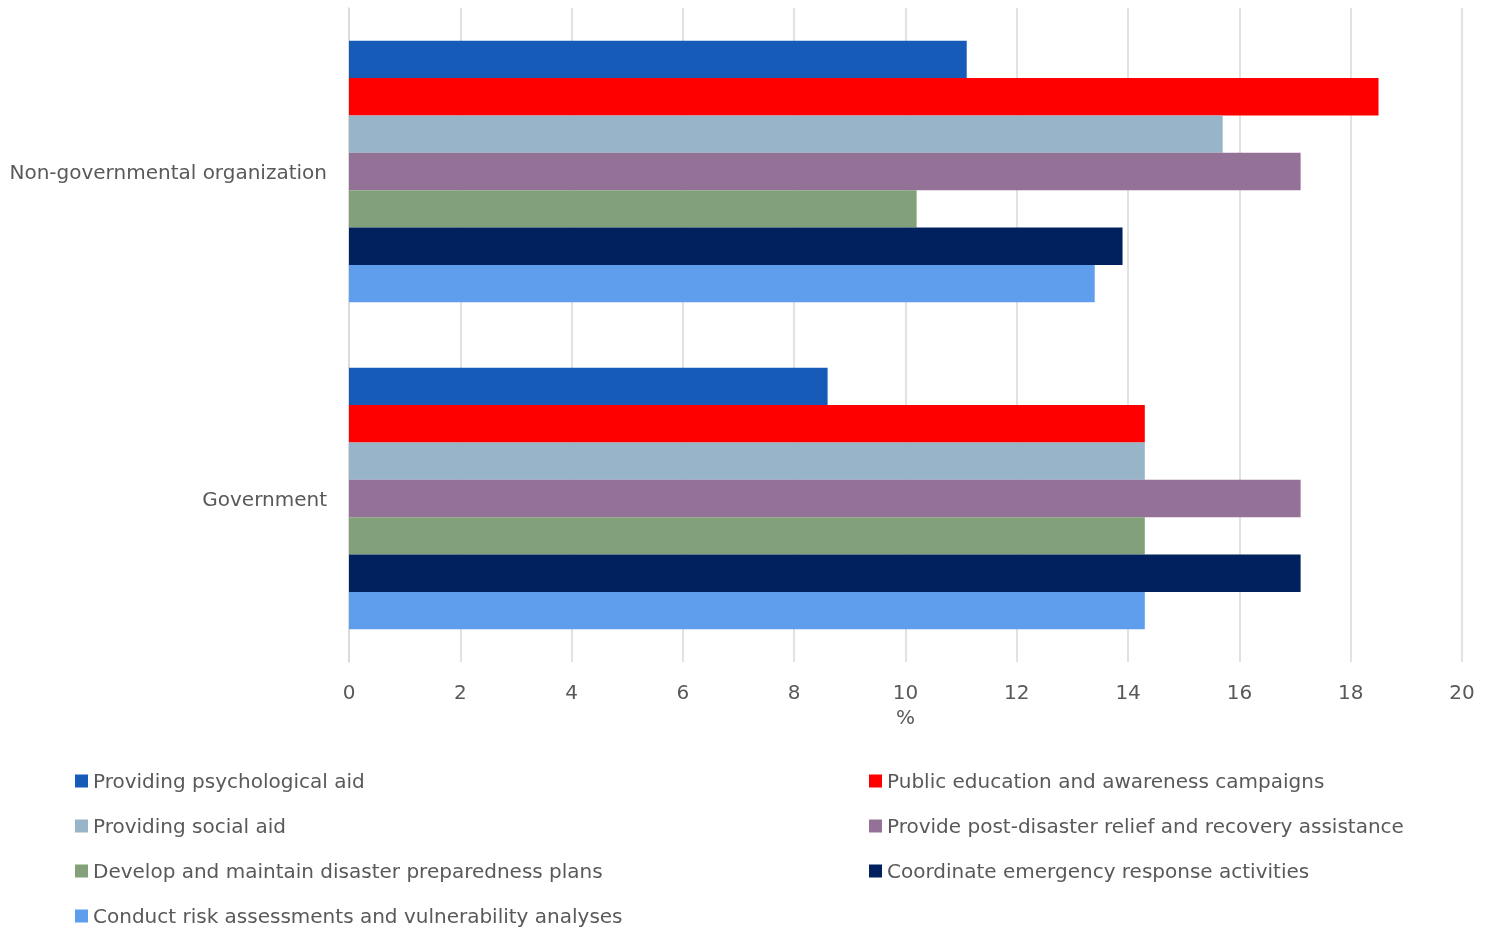 The width and height of the screenshot is (1498, 932). Describe the element at coordinates (1017, 692) in the screenshot. I see `x-tick-label: 12` at that location.